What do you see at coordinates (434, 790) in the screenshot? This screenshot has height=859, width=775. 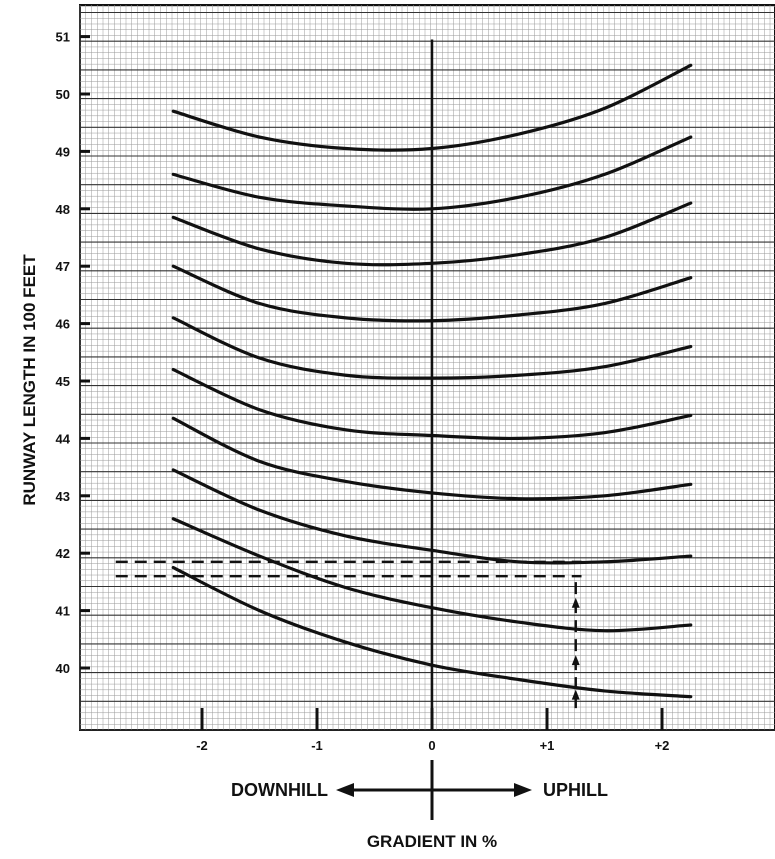 I see `direction-arrow` at bounding box center [434, 790].